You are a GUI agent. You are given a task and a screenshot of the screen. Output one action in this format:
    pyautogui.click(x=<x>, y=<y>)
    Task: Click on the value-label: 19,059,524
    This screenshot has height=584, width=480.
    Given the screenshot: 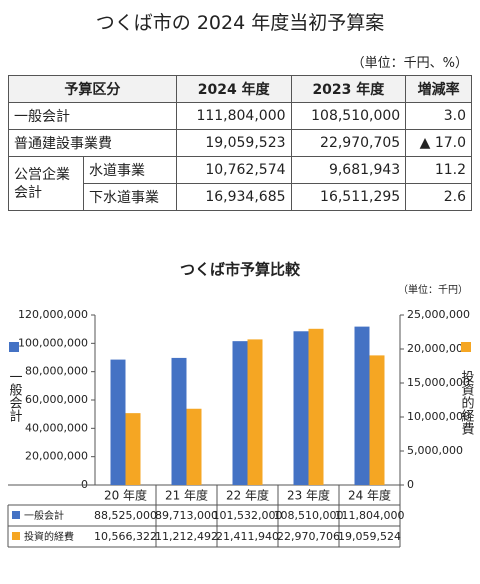 What is the action you would take?
    pyautogui.click(x=369, y=536)
    